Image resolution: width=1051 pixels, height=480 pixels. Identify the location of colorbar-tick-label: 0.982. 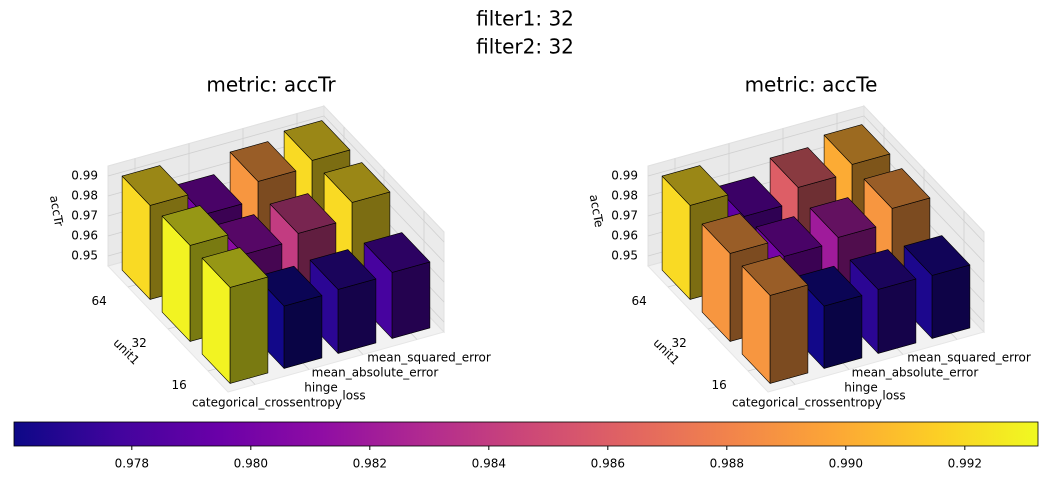
(370, 464).